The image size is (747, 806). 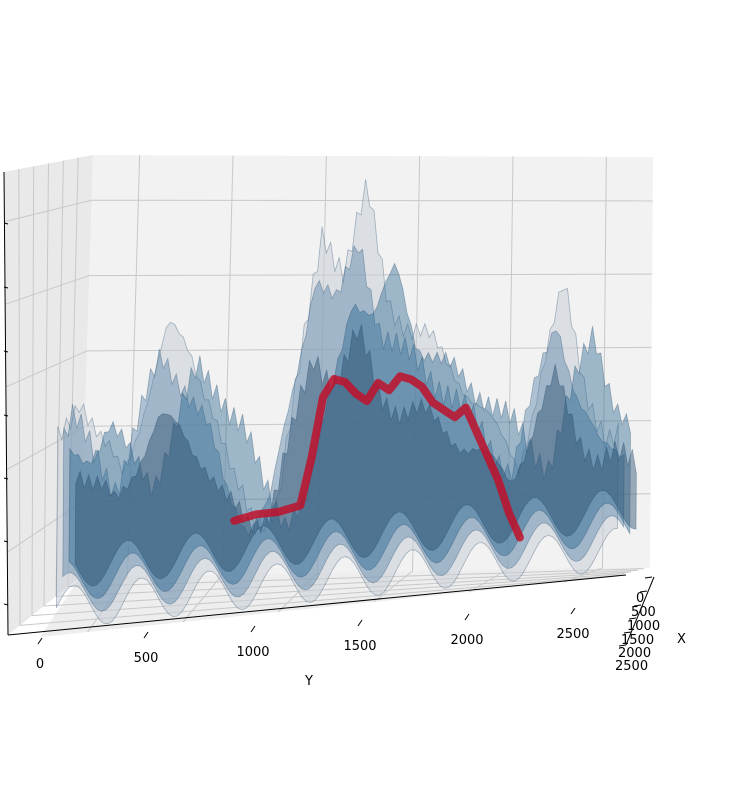 I want to click on x-tick-label: 2000, so click(x=634, y=653).